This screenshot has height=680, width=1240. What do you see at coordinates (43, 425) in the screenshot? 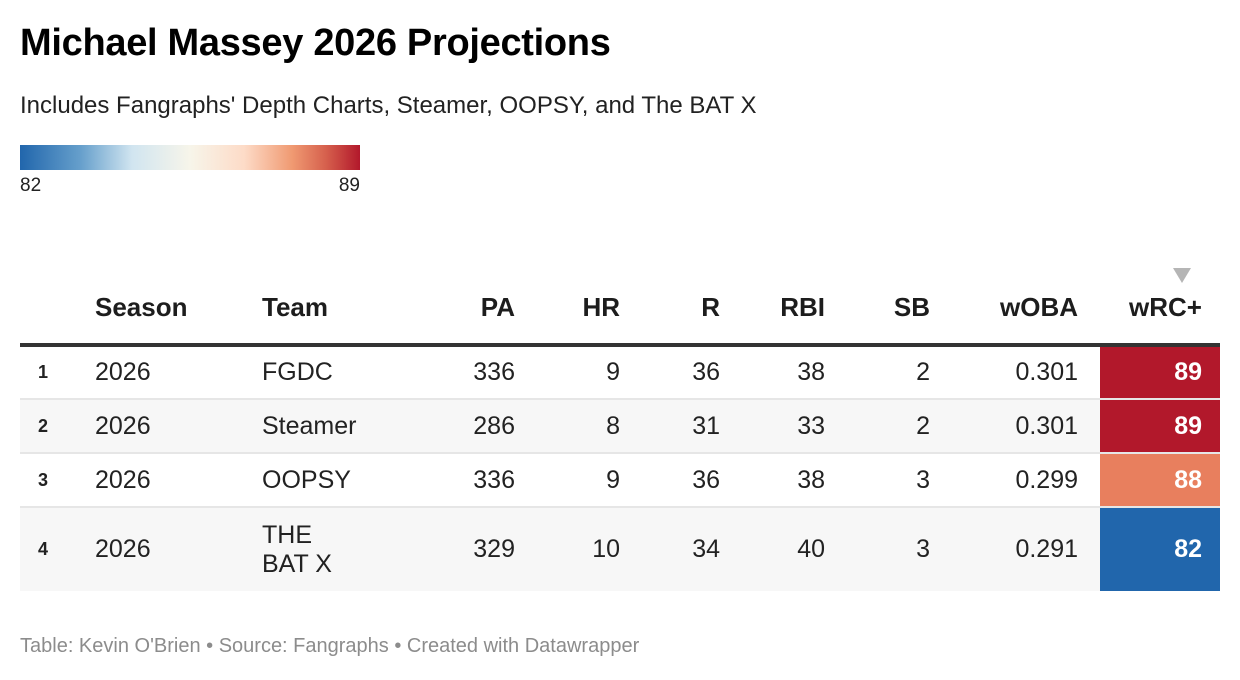
I see `row-rank: 2` at bounding box center [43, 425].